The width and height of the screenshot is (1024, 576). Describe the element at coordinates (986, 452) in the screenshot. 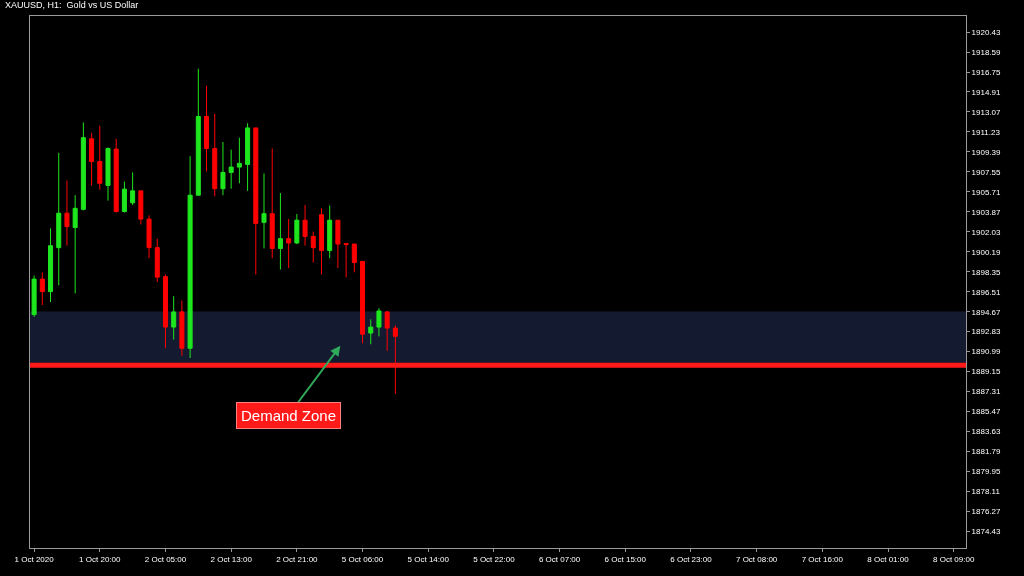

I see `y-tick-label: 1881.79` at that location.